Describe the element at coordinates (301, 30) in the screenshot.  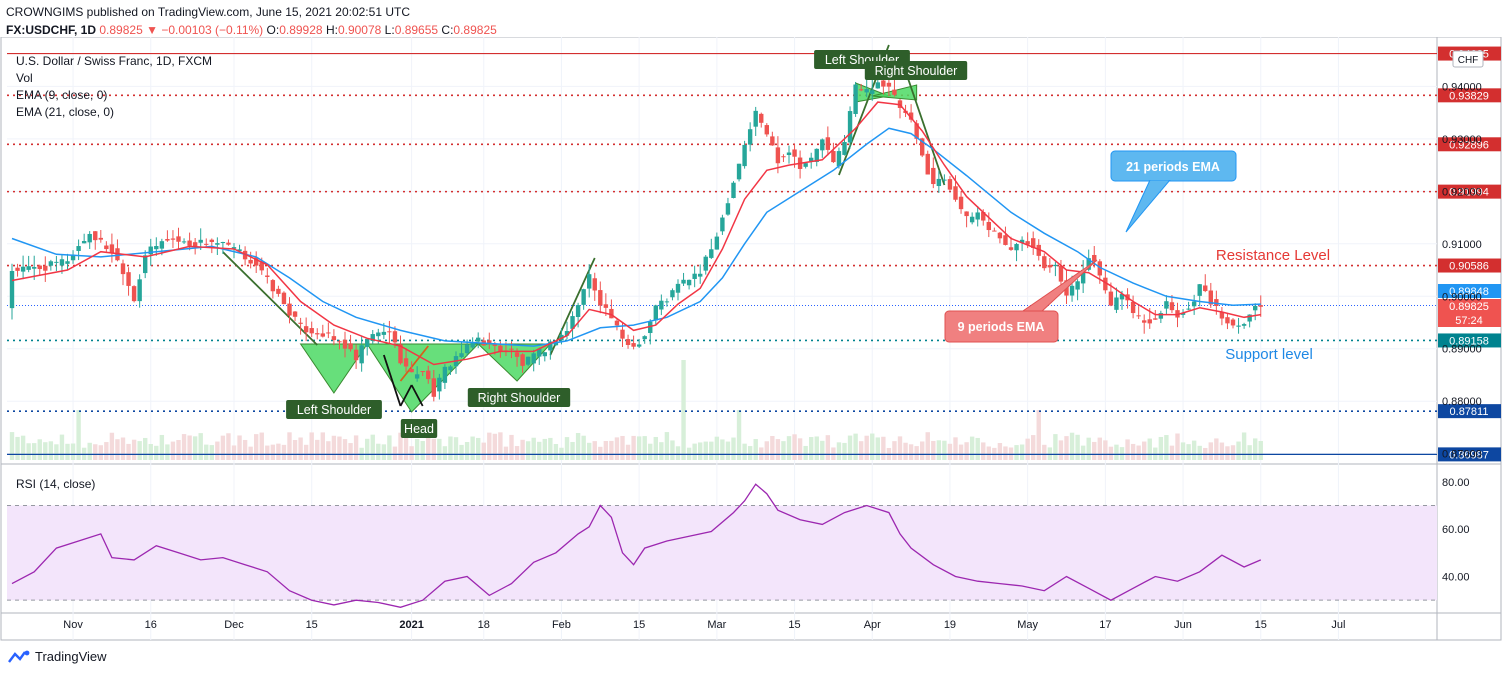
I see `open-value: 0.89928` at that location.